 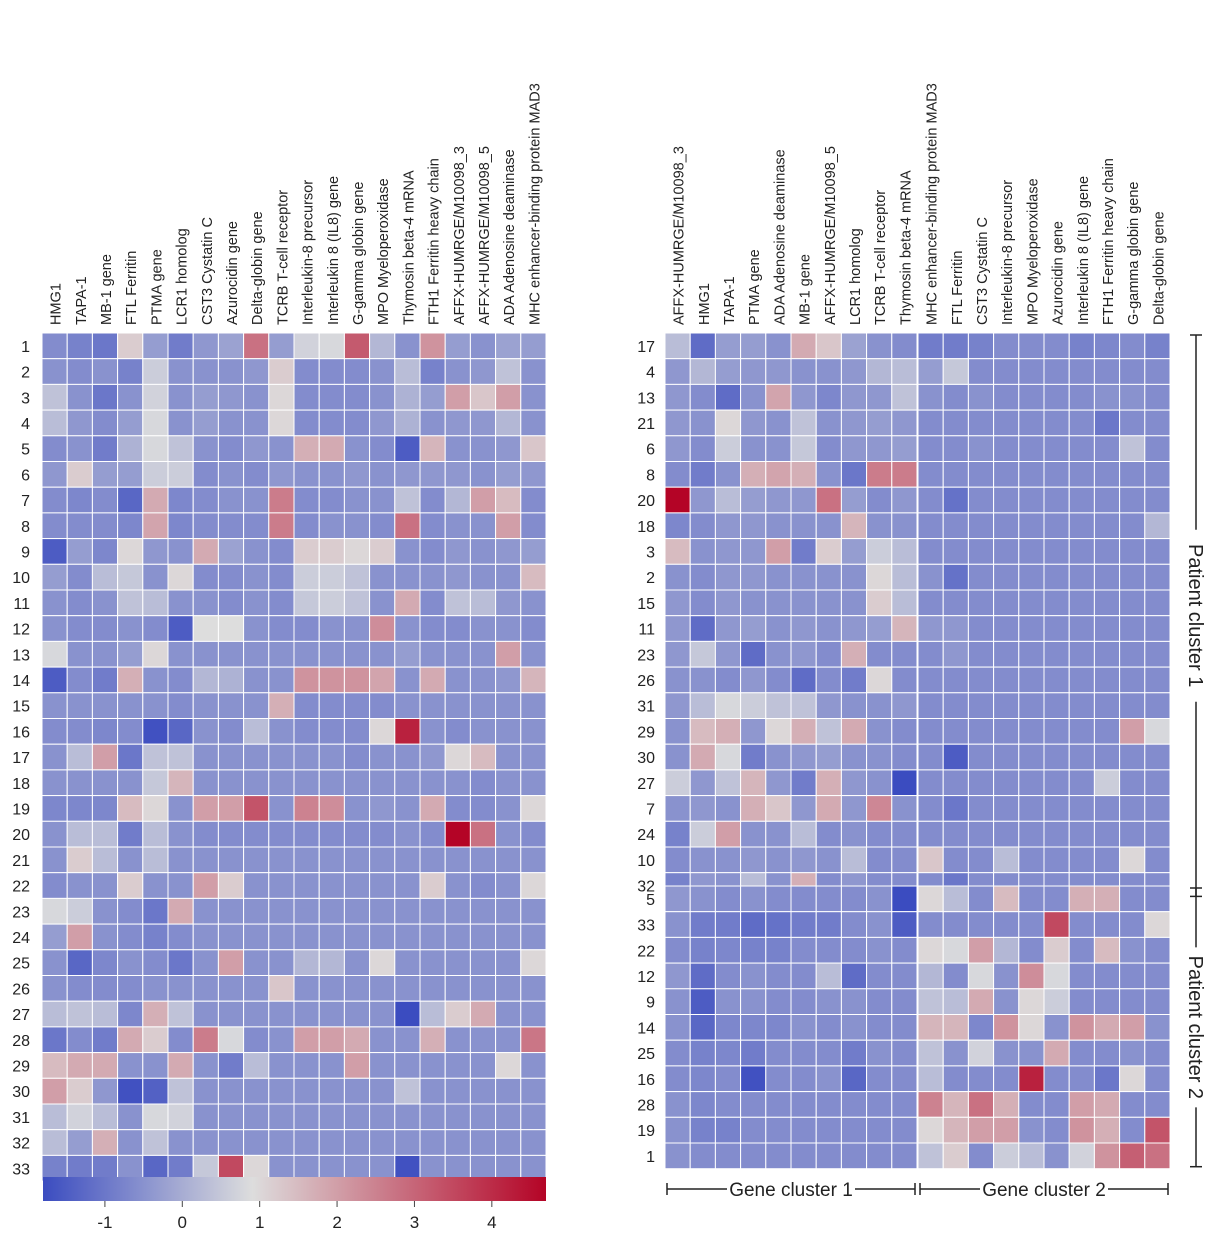 What do you see at coordinates (309, 252) in the screenshot?
I see `column-label: Interleukin-8 precursor` at bounding box center [309, 252].